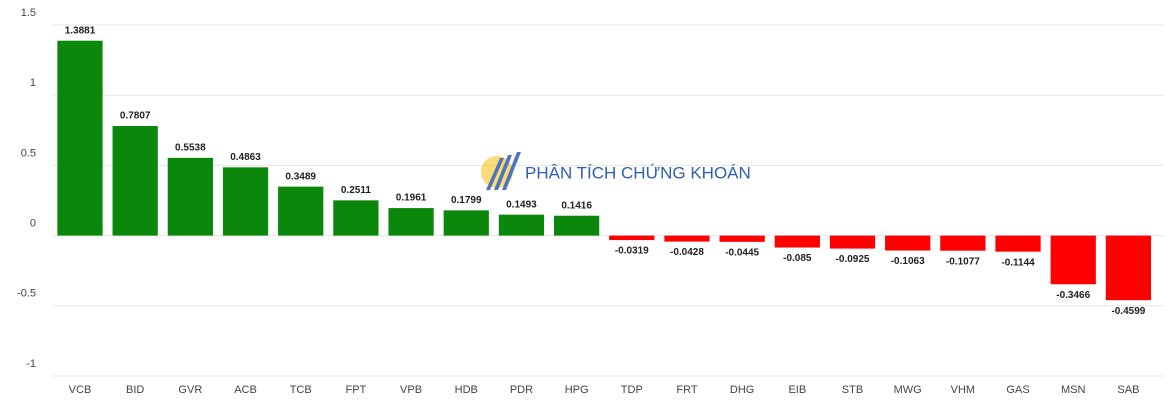 The image size is (1170, 411). I want to click on x-tick-label: HPG, so click(577, 390).